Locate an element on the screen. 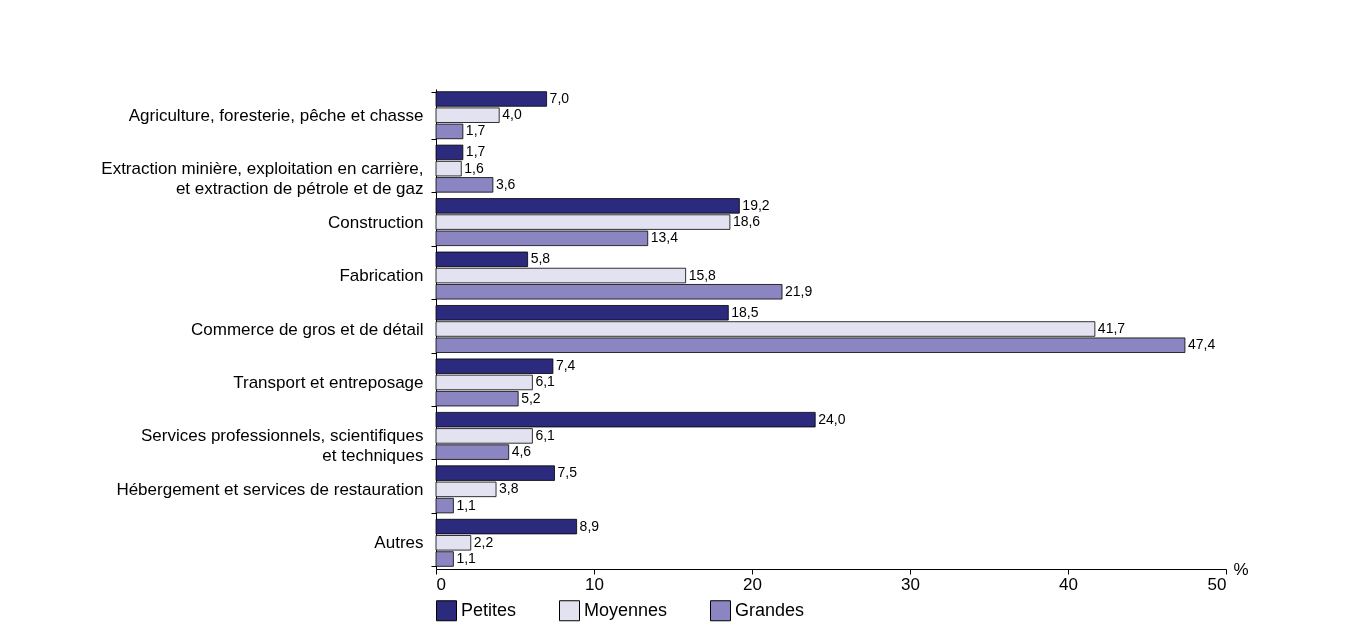 This screenshot has width=1353, height=638. data-label: 15,8 is located at coordinates (702, 274).